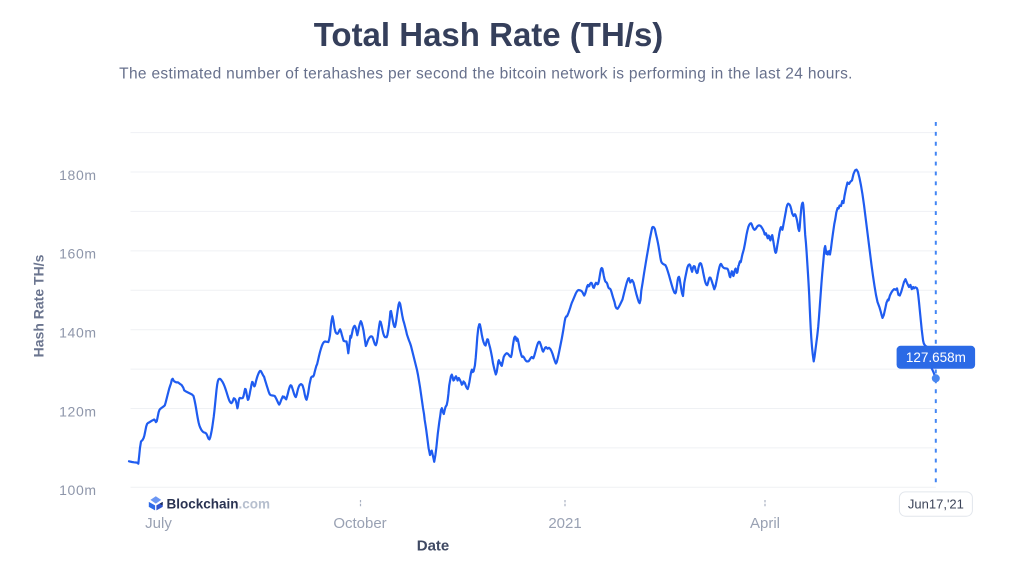 This screenshot has height=566, width=1011. I want to click on svg-text: Jun17,'21, so click(936, 504).